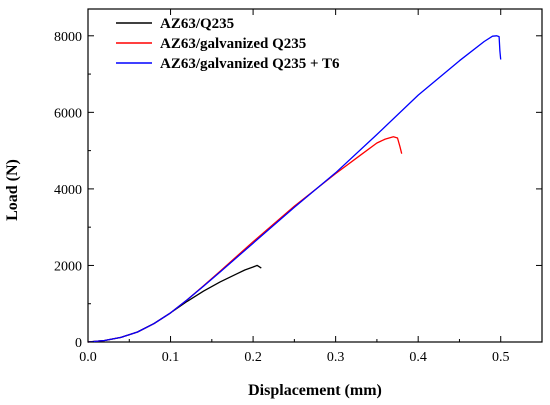  Describe the element at coordinates (68, 113) in the screenshot. I see `y-tick-label: 6000` at that location.